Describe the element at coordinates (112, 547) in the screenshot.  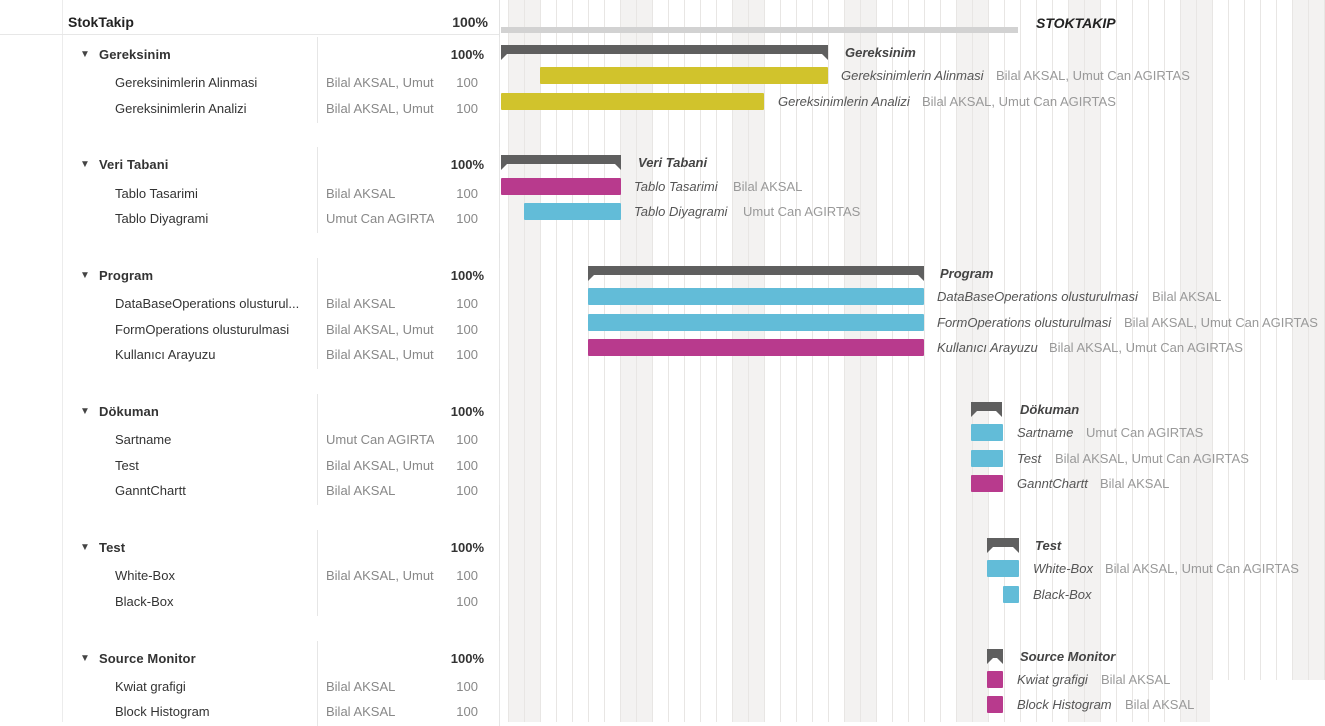
I see `group-name: Test` at that location.